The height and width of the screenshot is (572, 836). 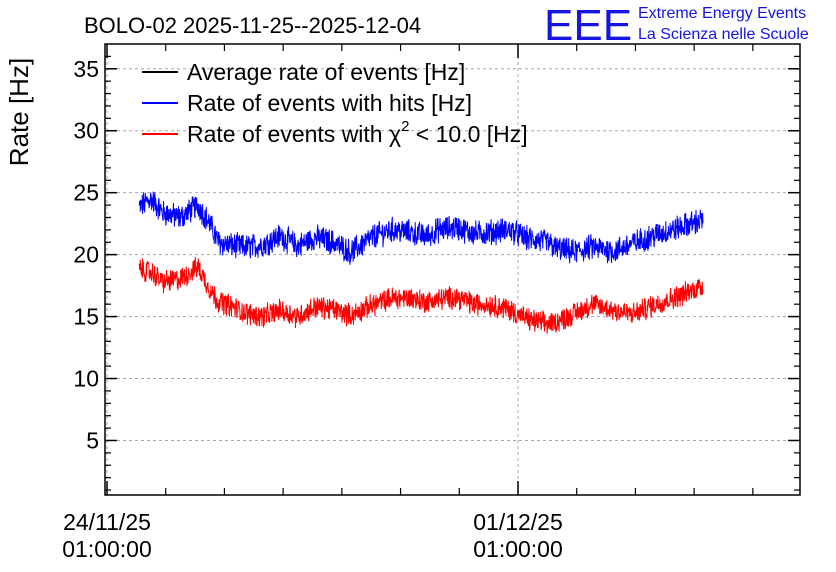 I want to click on logo-line2: La Scienza nelle Scuole, so click(x=723, y=34).